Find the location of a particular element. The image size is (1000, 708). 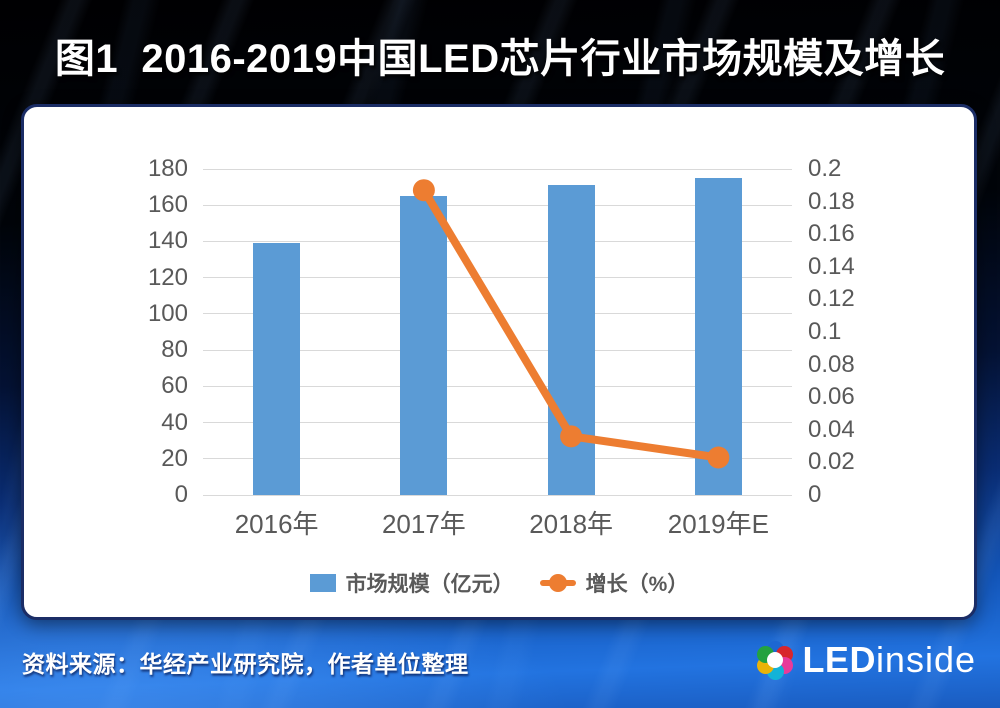

legend-bar-swatch-icon is located at coordinates (322, 583).